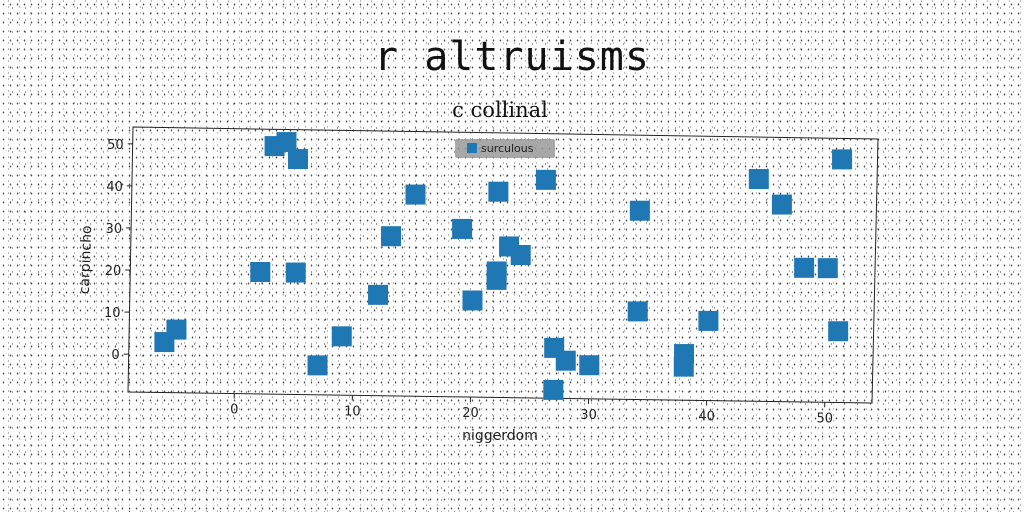  What do you see at coordinates (588, 415) in the screenshot?
I see `x-tick-label: 30` at bounding box center [588, 415].